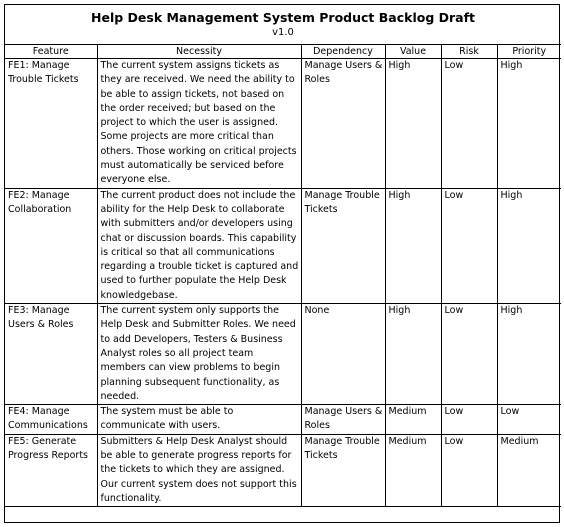  What do you see at coordinates (199, 51) in the screenshot?
I see `column-header-necessity: Necessity` at bounding box center [199, 51].